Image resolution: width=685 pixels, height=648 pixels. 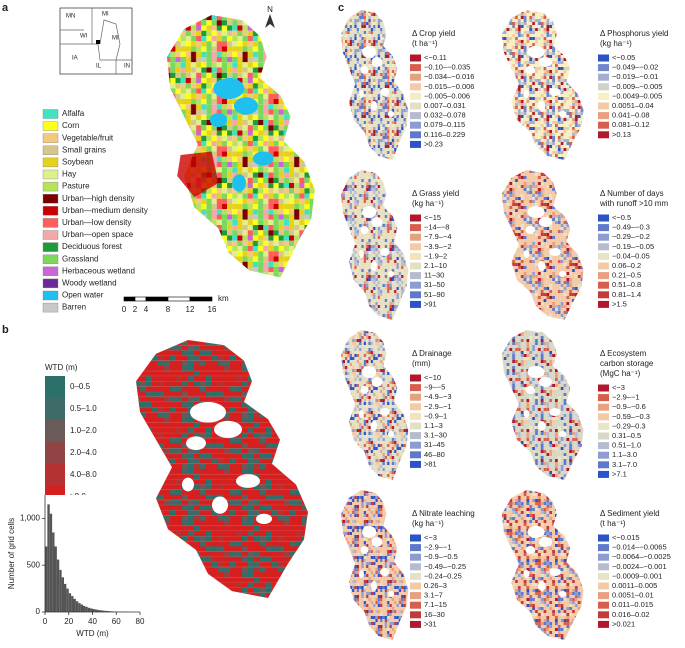 What do you see at coordinates (444, 134) in the screenshot?
I see `legend-label: 0.116–0.229` at bounding box center [444, 134].